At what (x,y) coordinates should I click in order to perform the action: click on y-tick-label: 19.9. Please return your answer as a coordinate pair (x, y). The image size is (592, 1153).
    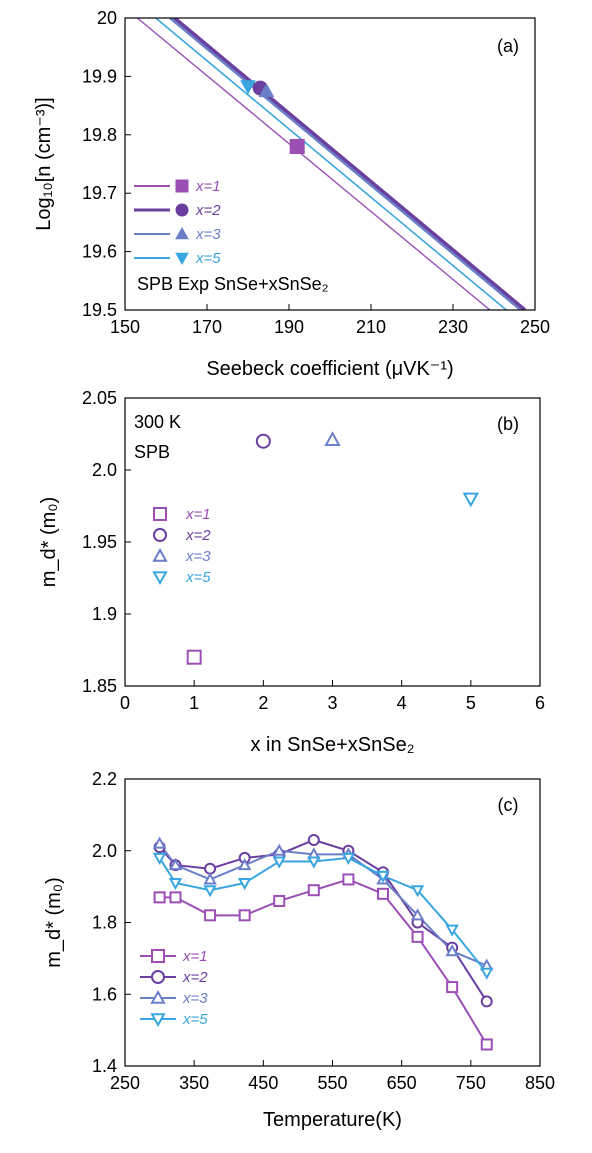
    Looking at the image, I should click on (99, 76).